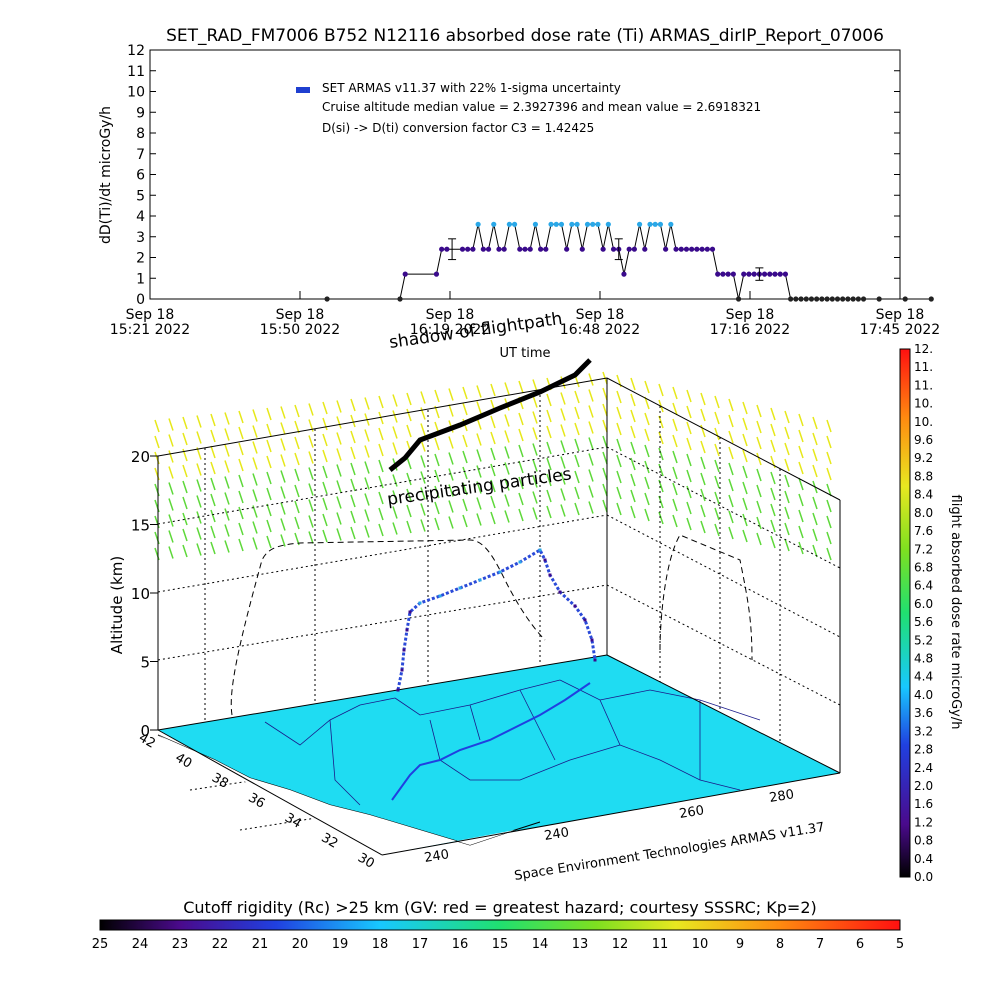 The width and height of the screenshot is (1000, 1000). Describe the element at coordinates (300, 330) in the screenshot. I see `top-x-tick-label-line2: 15:50 2022` at that location.